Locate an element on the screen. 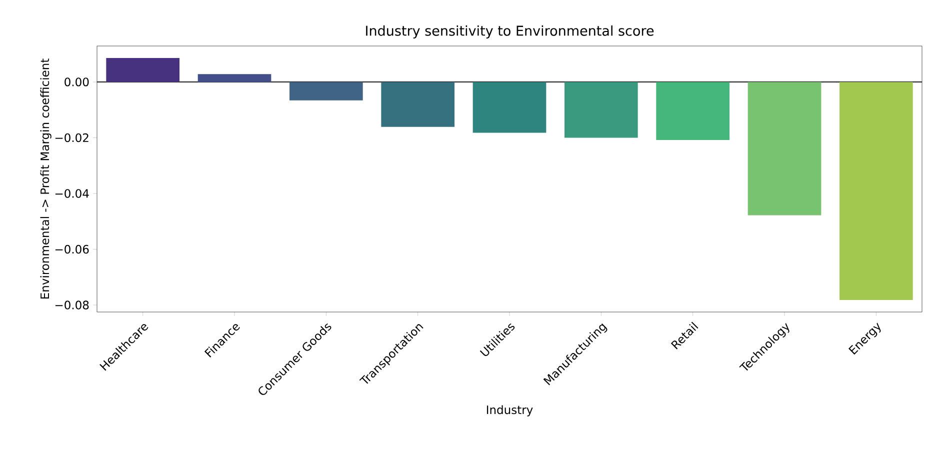  y-tick-label: −0.04 is located at coordinates (72, 193).